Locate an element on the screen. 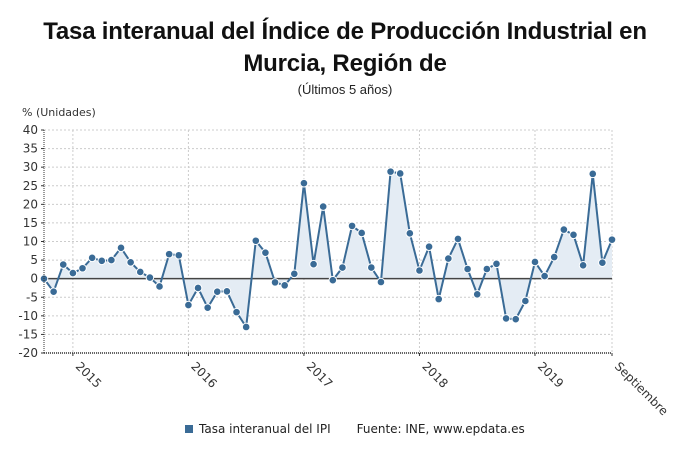 This screenshot has width=690, height=465. y-axis-ticks: 40 35 30 25 20 15 10 5 0 -5 -10 -15 -20 is located at coordinates (31, 241).